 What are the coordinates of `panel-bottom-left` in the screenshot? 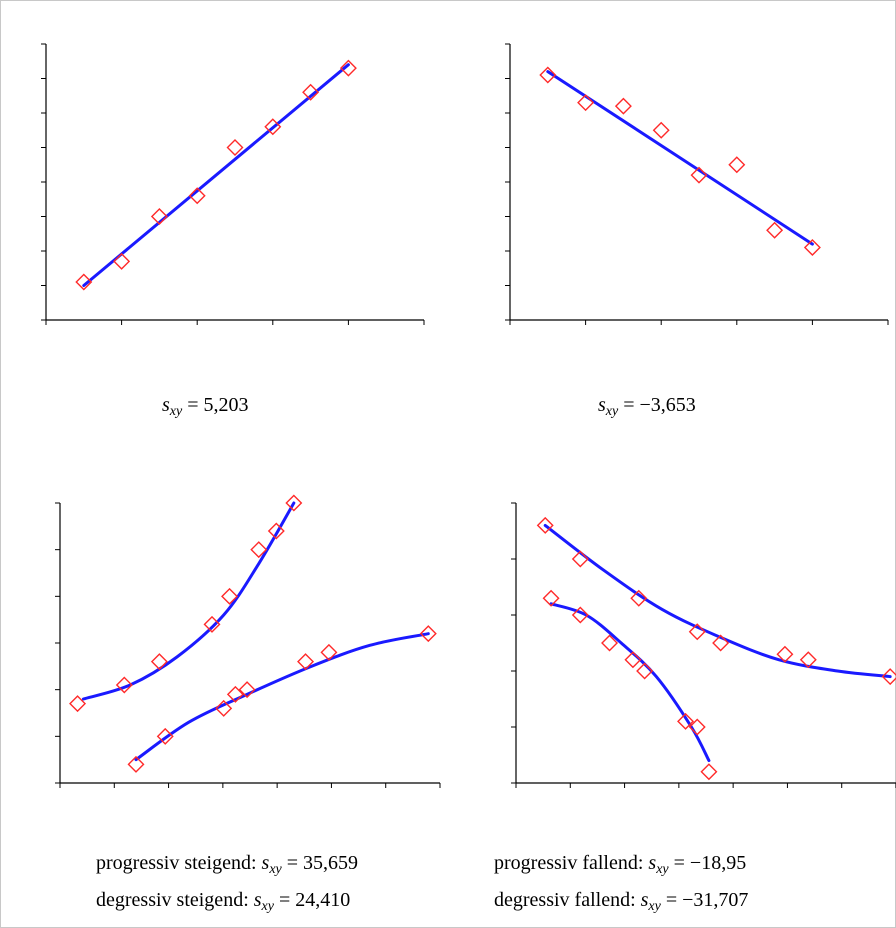 It's located at (248, 641).